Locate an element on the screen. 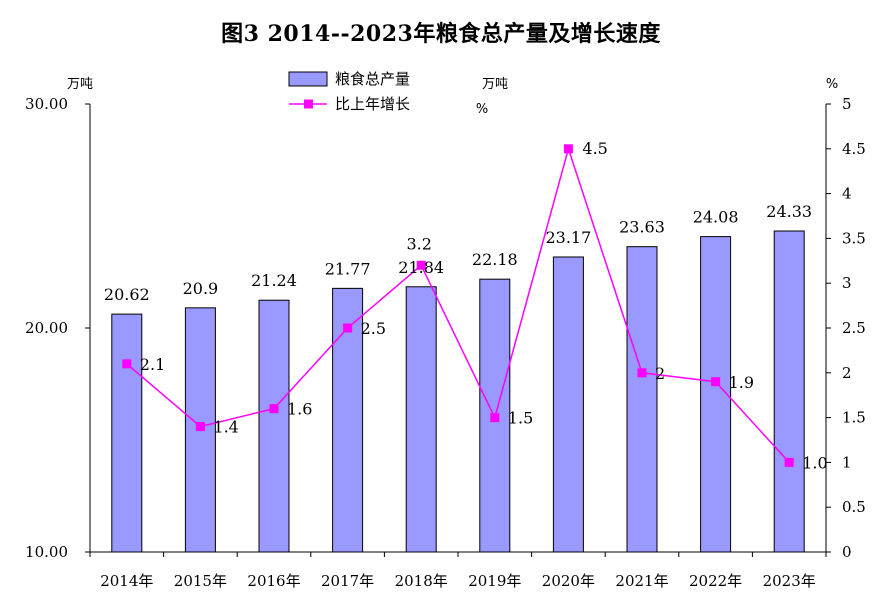  legend-bar-swatch is located at coordinates (308, 79).